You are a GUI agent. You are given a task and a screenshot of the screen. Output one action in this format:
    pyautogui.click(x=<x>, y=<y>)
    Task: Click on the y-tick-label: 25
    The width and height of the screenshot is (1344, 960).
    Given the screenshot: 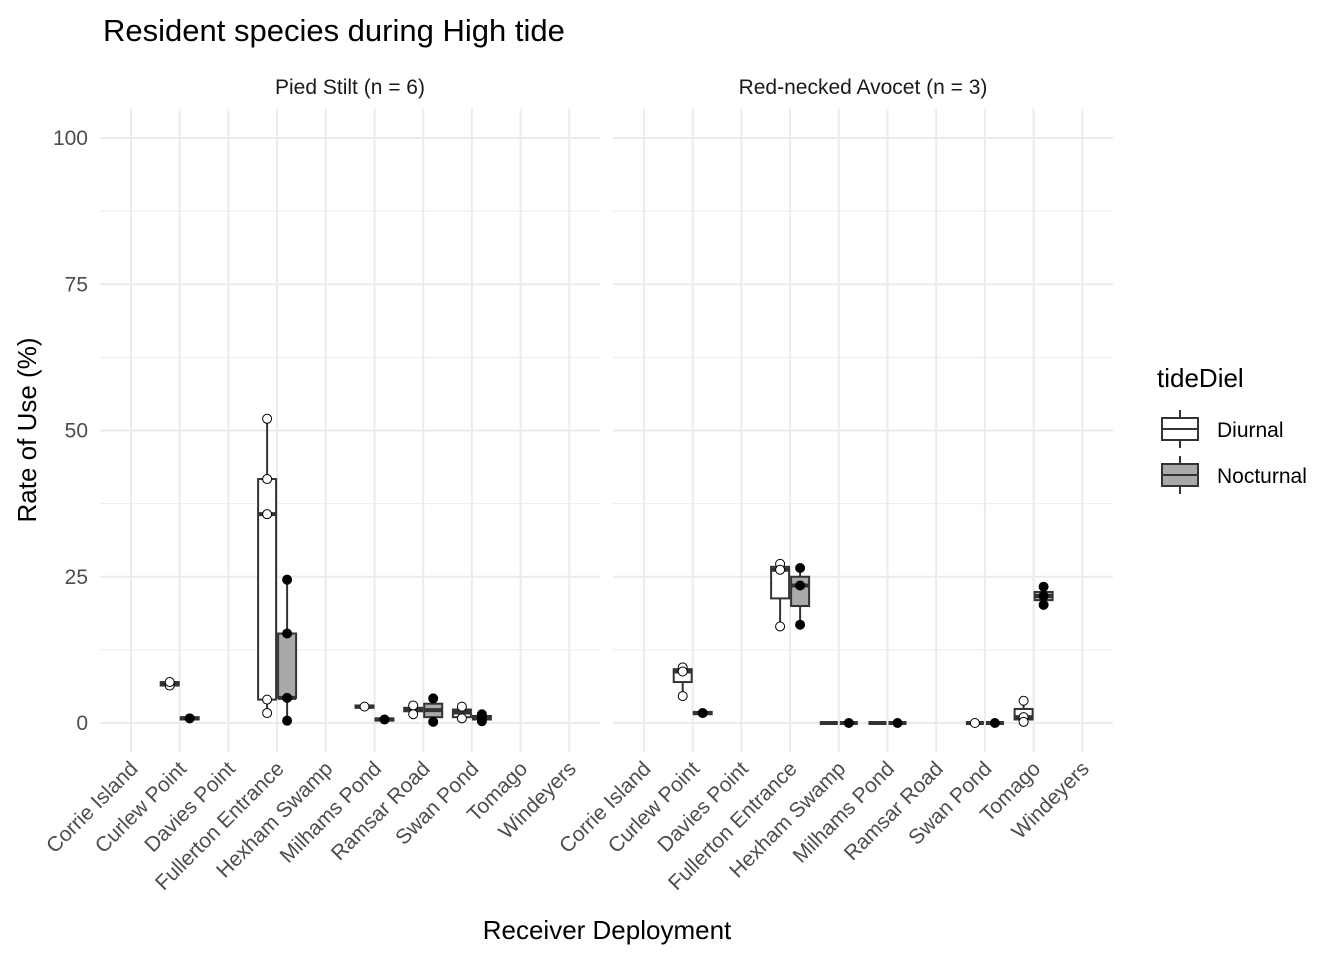 What is the action you would take?
    pyautogui.click(x=76, y=577)
    